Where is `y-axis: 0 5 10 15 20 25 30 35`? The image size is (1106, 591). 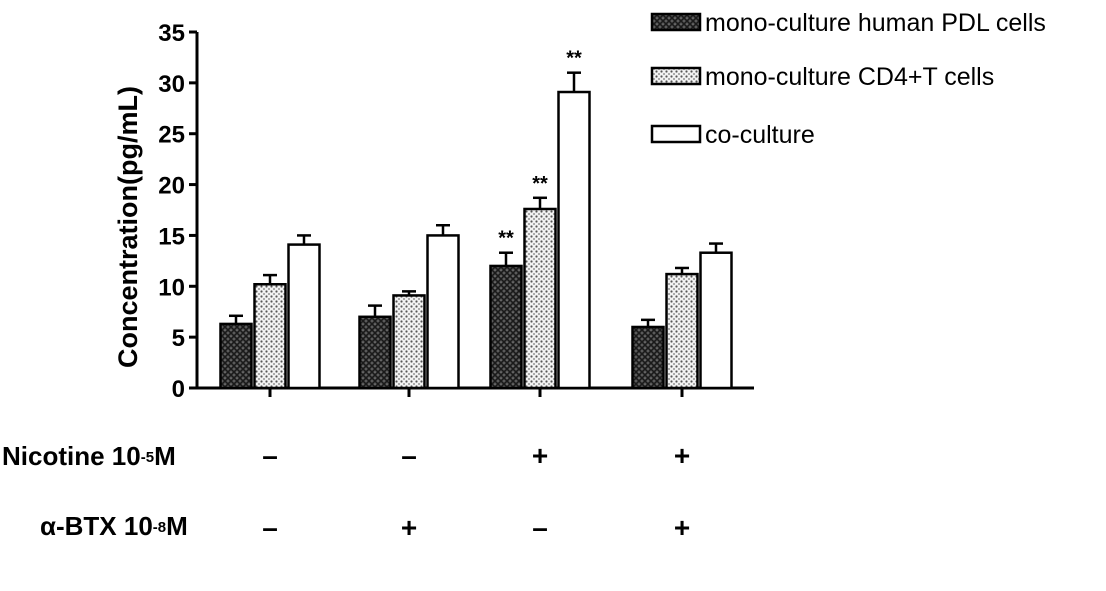 y-axis: 0 5 10 15 20 25 30 35 is located at coordinates (178, 211).